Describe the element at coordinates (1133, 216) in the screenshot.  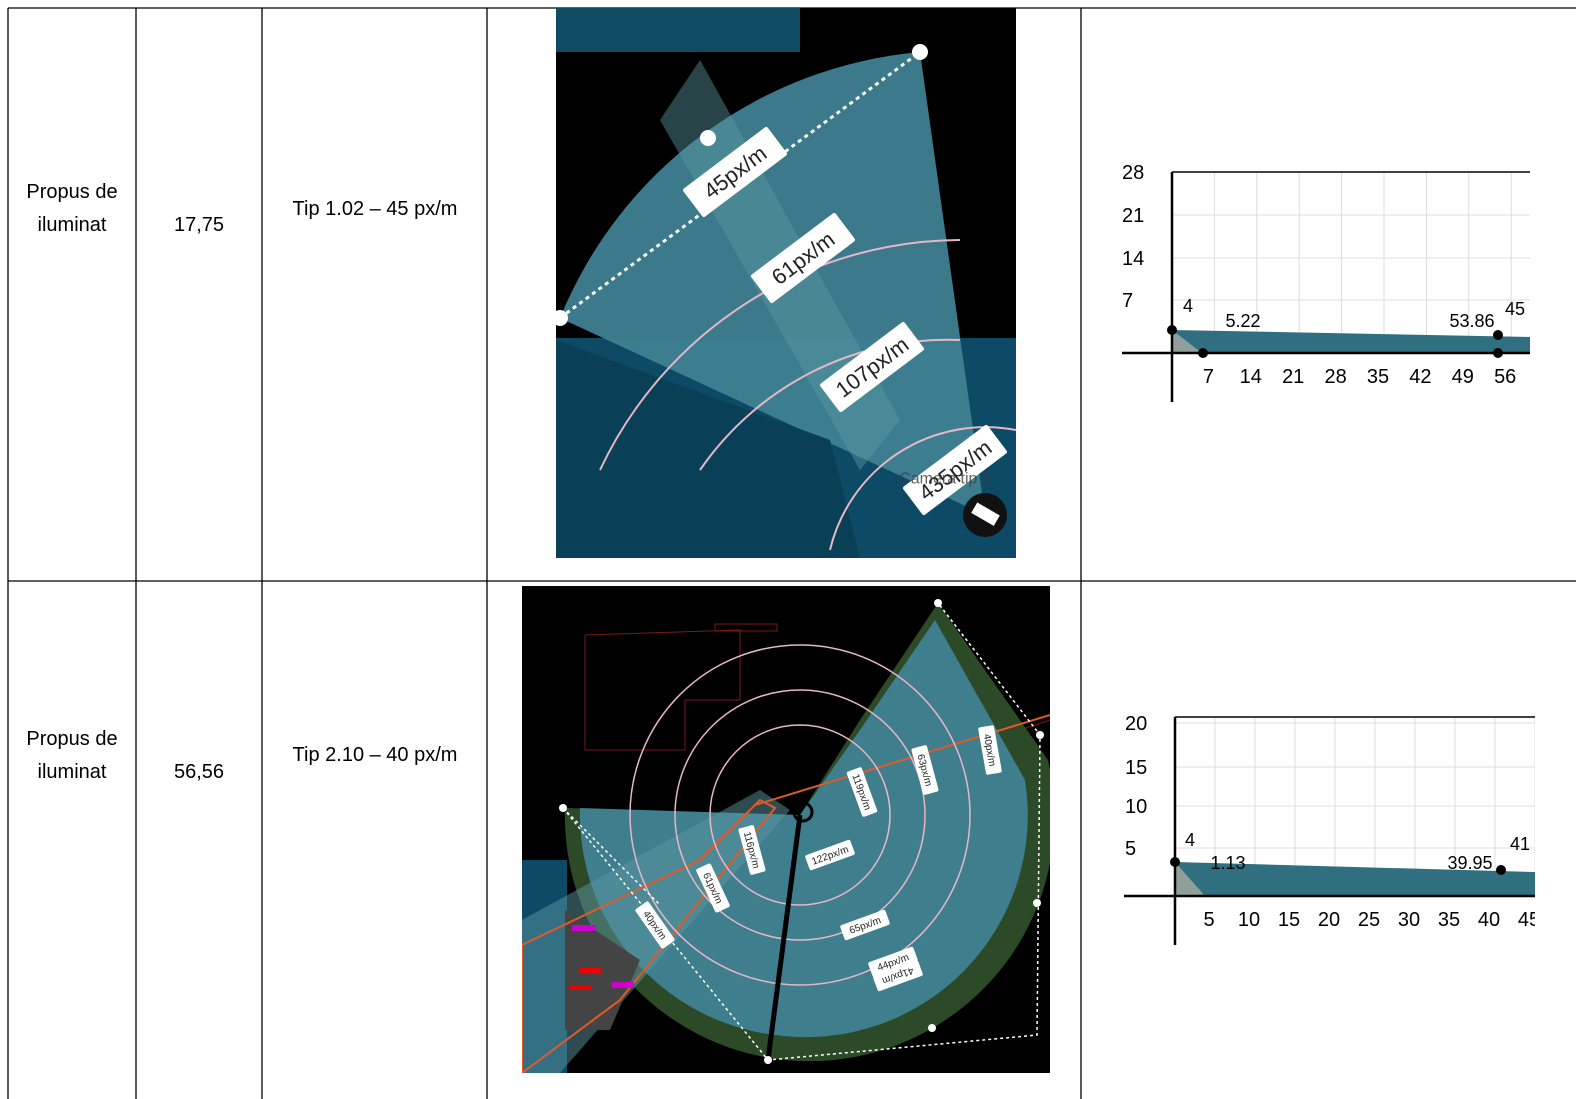
I see `y-tick-label: 21` at that location.